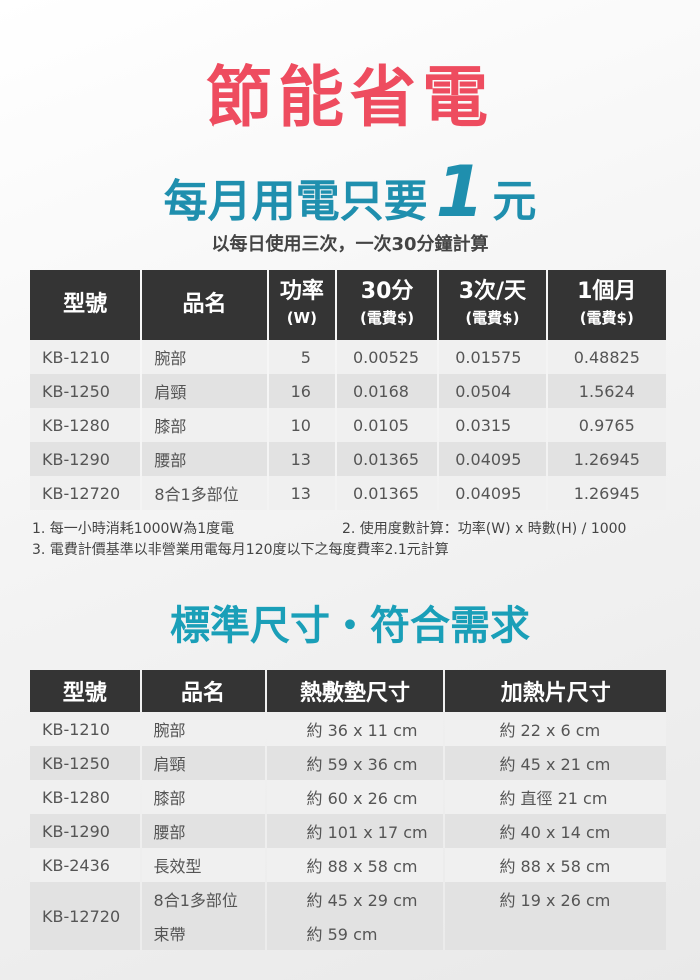  What do you see at coordinates (555, 933) in the screenshot?
I see `table-cell` at bounding box center [555, 933].